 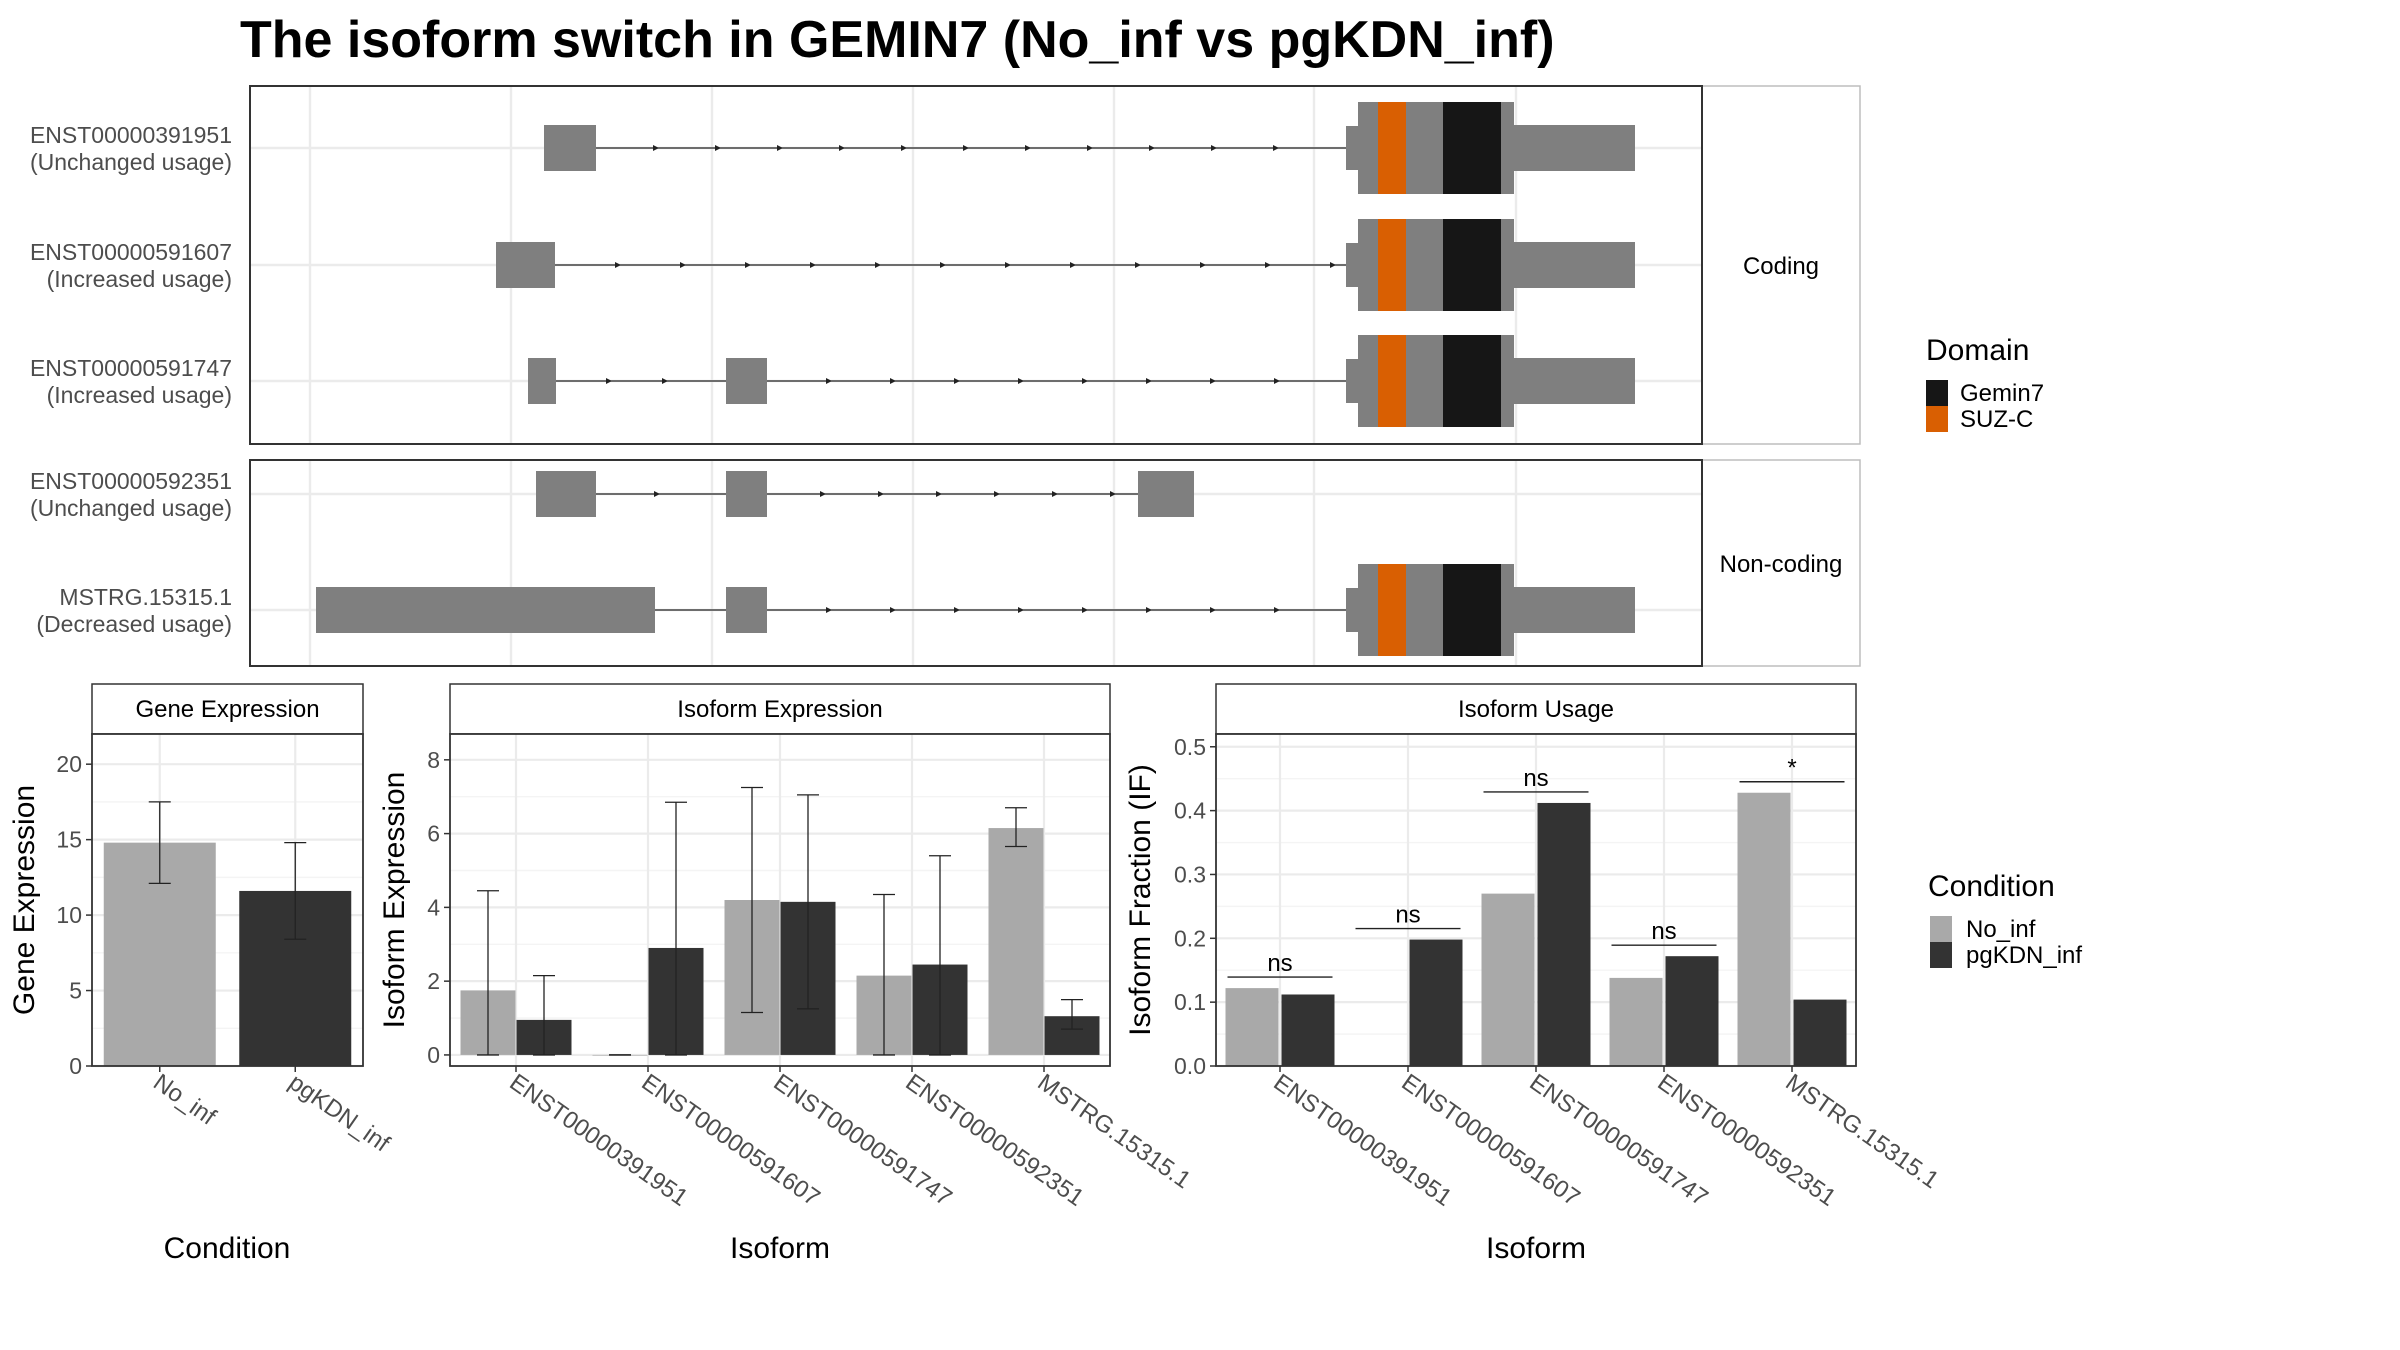 What do you see at coordinates (1941, 955) in the screenshot?
I see `pgkdn-inf-swatch` at bounding box center [1941, 955].